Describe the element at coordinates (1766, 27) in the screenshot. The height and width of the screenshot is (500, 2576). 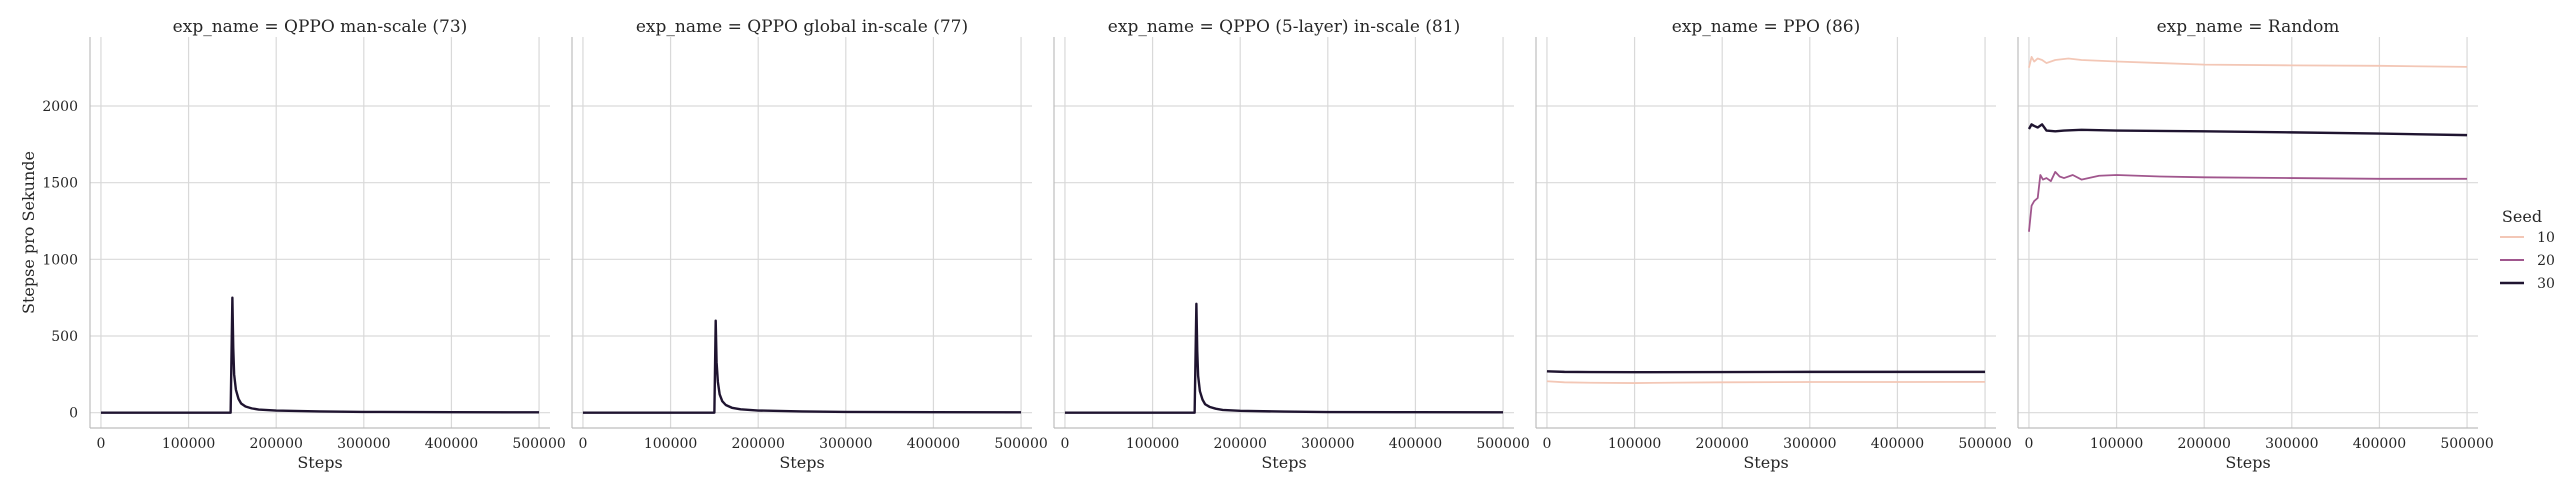
I see `panel-title: exp_name = PPO (86)` at that location.